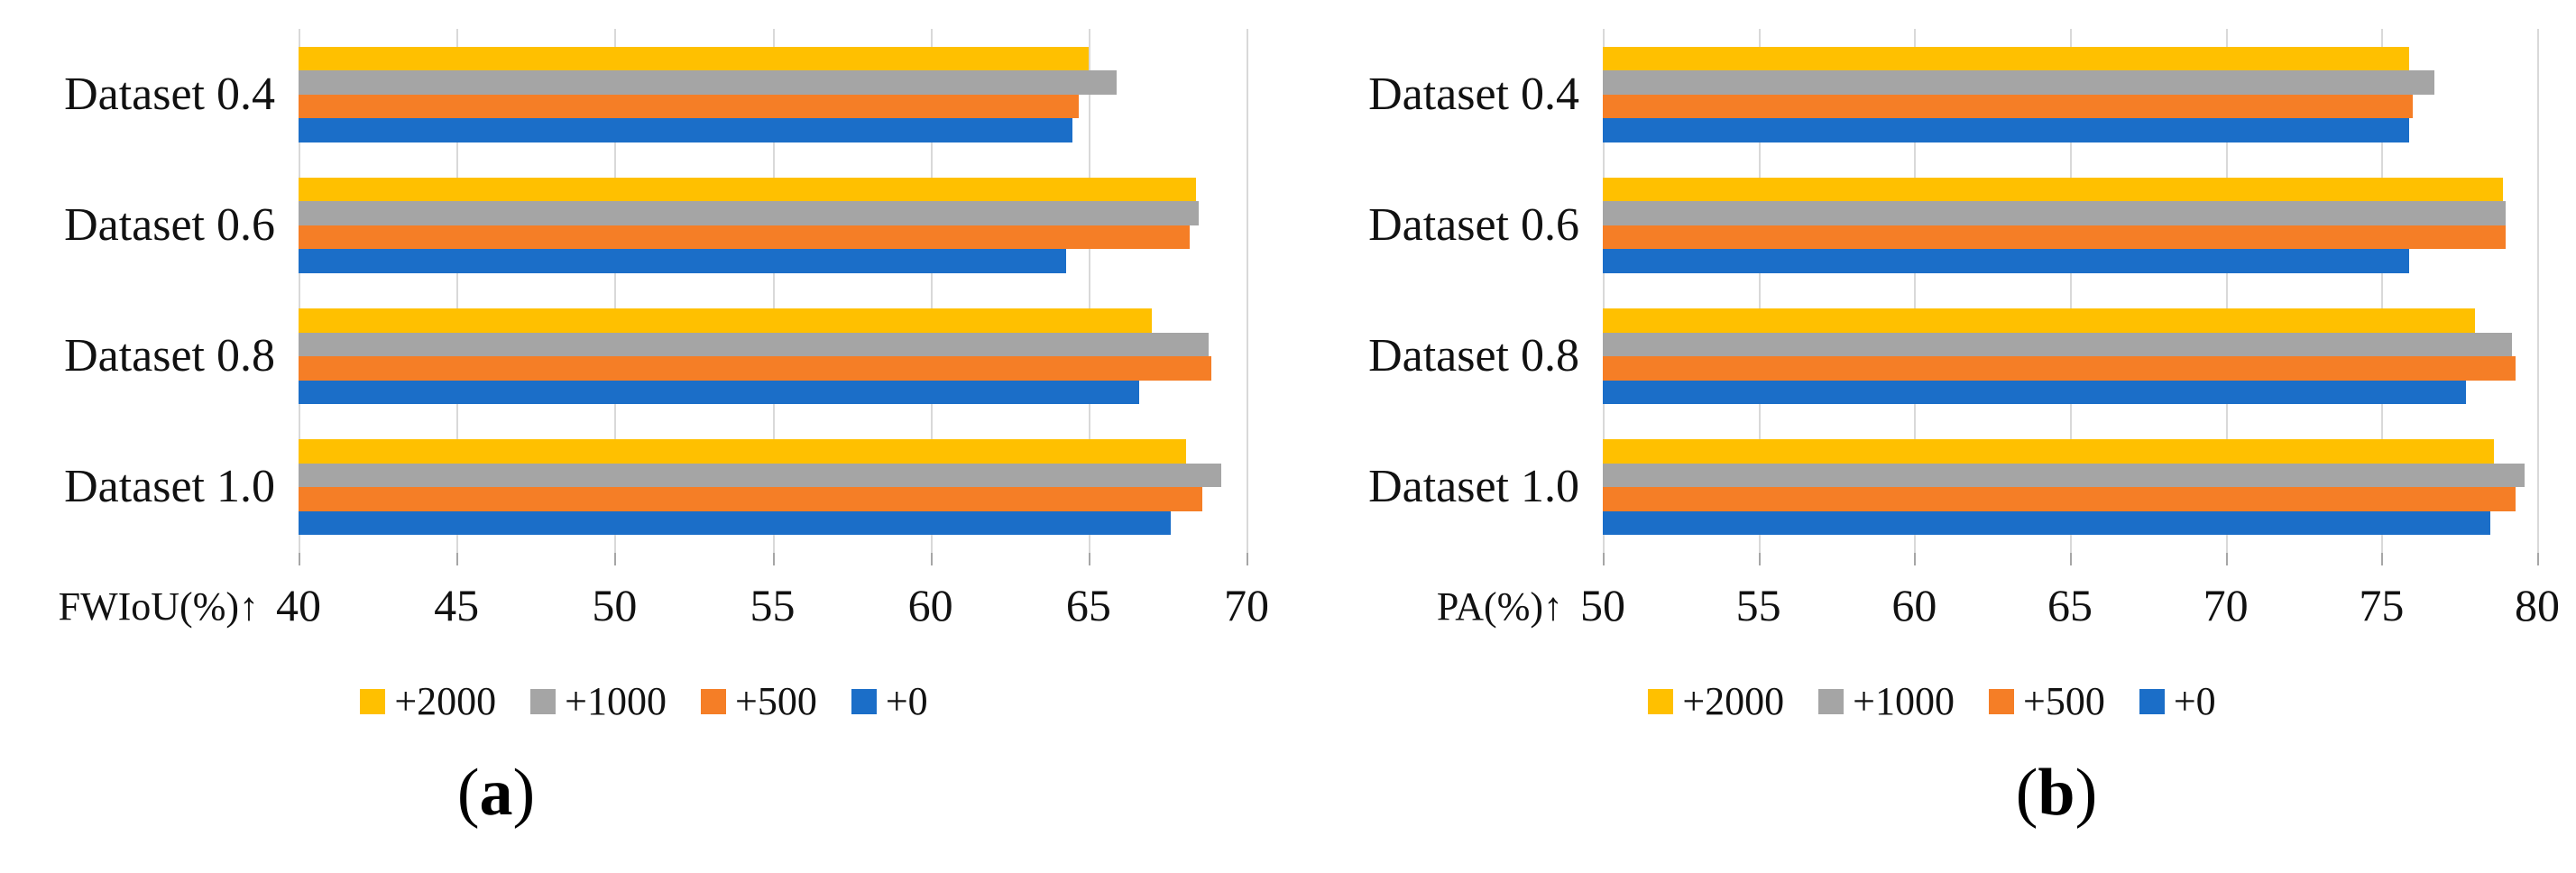 The height and width of the screenshot is (873, 2576). I want to click on legend-item-2000: +2000, so click(428, 701).